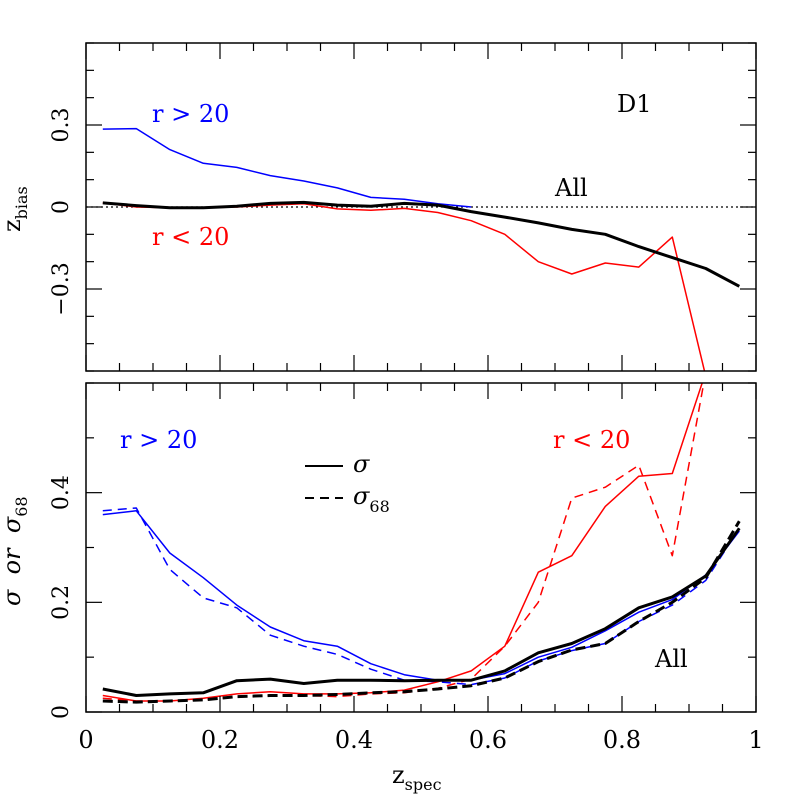  I want to click on top-y-tick-label: −0.3, so click(61, 288).